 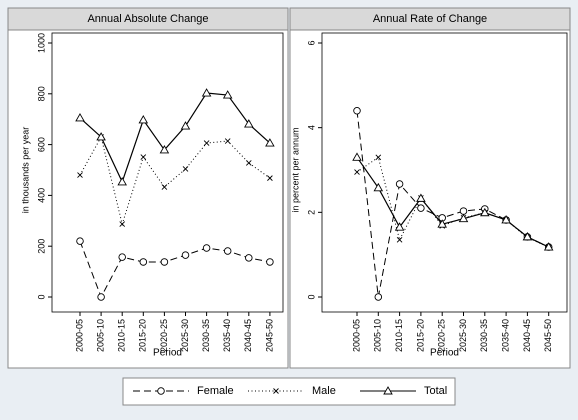 What do you see at coordinates (435, 391) in the screenshot?
I see `legend-label: Total` at bounding box center [435, 391].